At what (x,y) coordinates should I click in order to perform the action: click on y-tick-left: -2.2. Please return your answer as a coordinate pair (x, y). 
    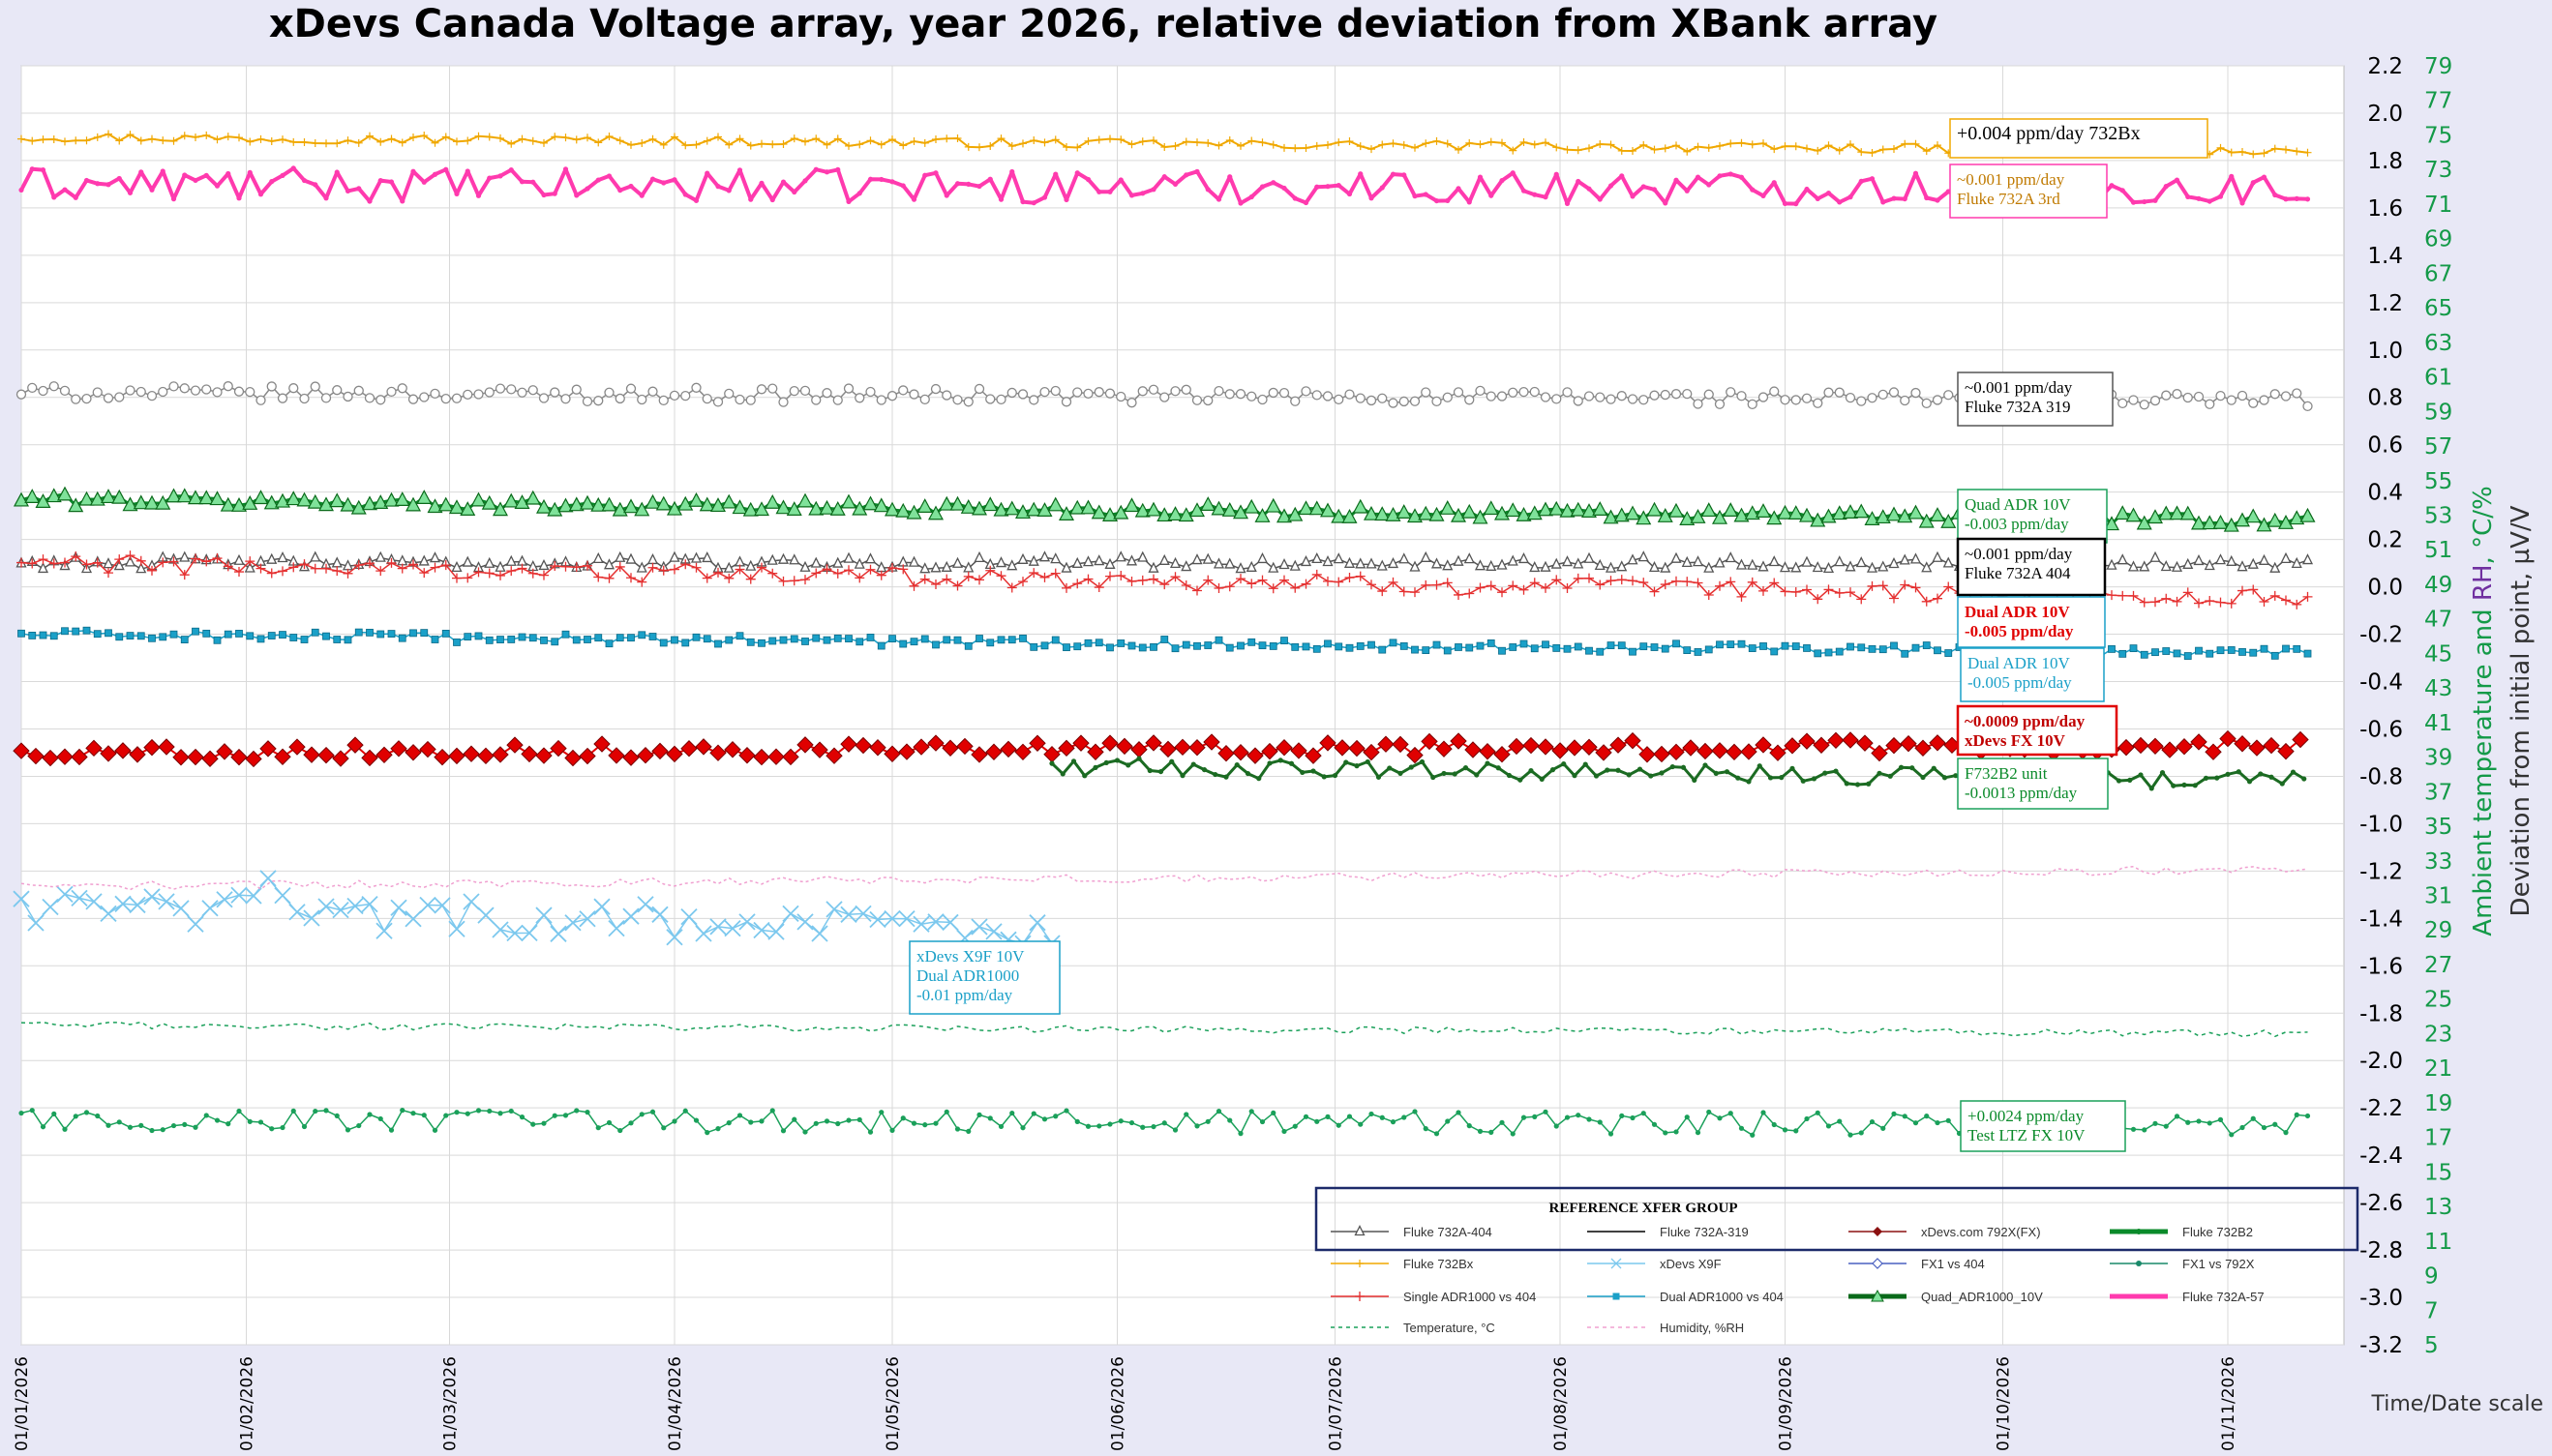
    Looking at the image, I should click on (2381, 1108).